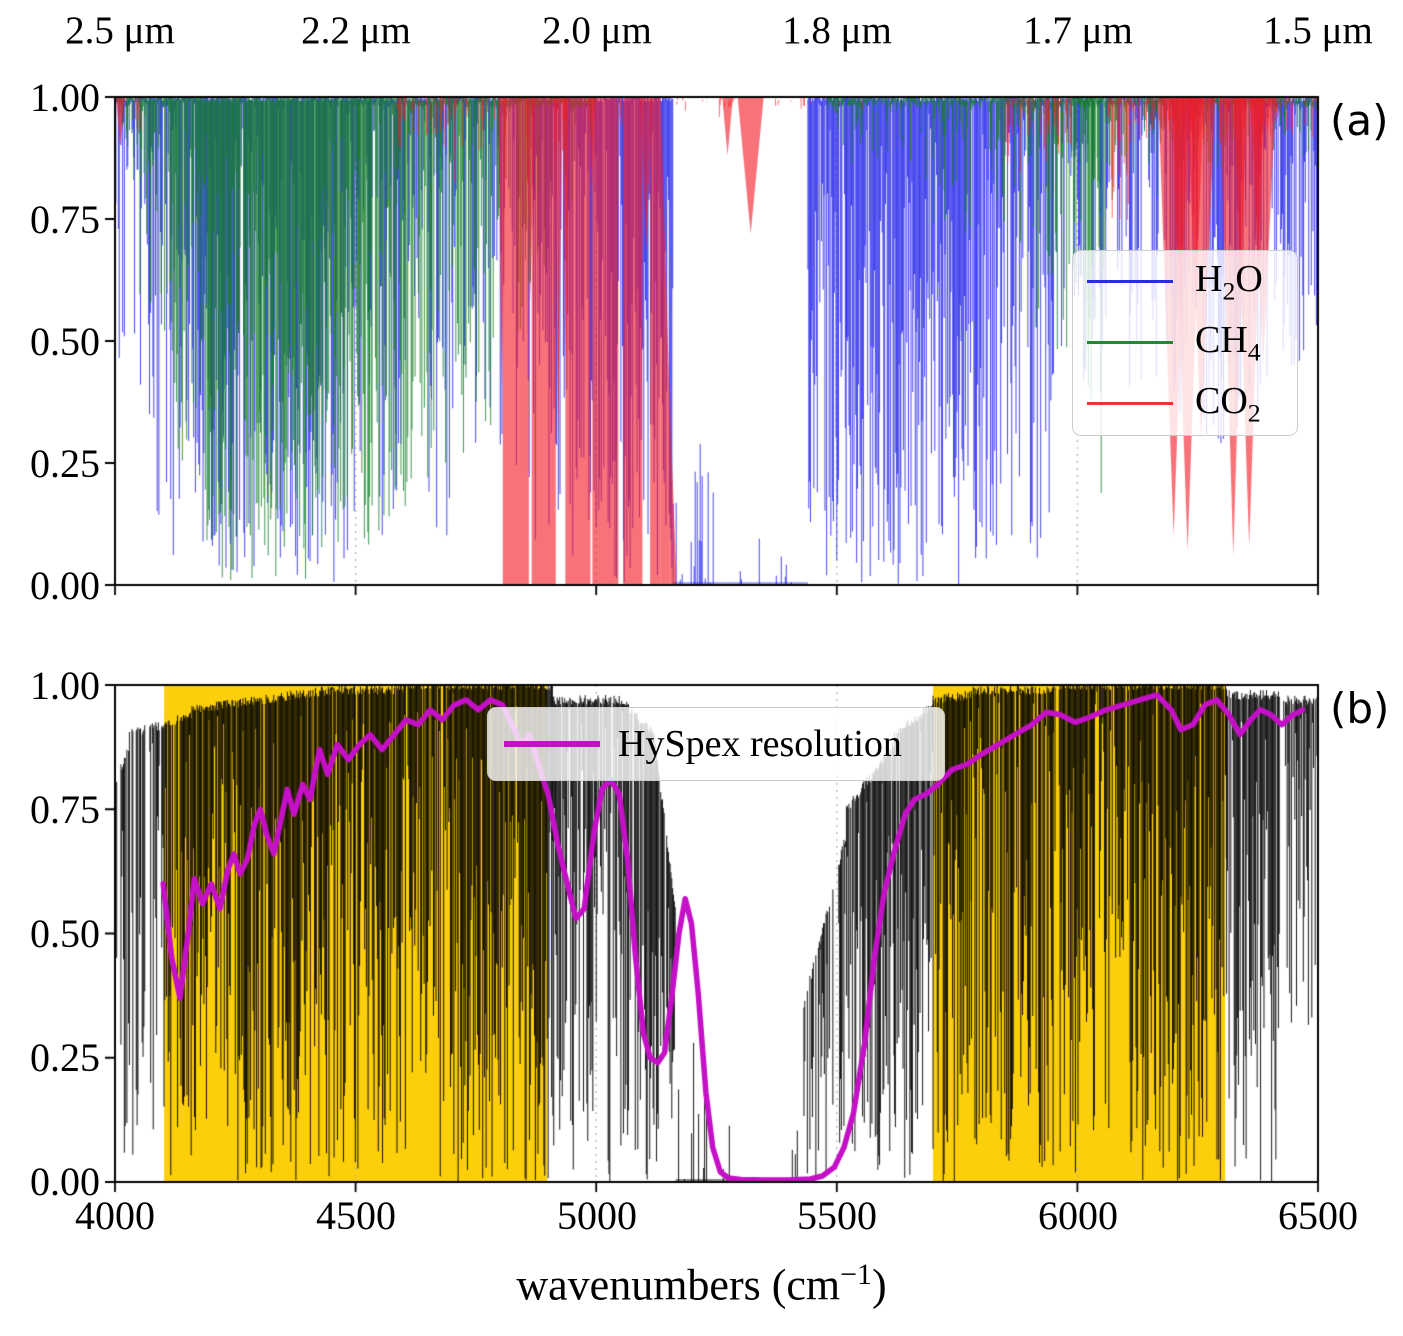 This screenshot has width=1403, height=1336. What do you see at coordinates (1130, 403) in the screenshot?
I see `co2-line-sample` at bounding box center [1130, 403].